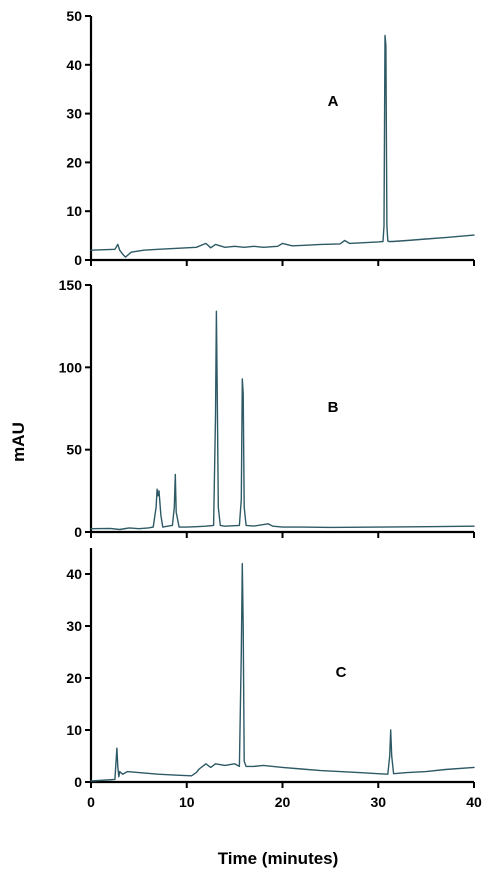  I want to click on x-tick-label: 0, so click(91, 802).